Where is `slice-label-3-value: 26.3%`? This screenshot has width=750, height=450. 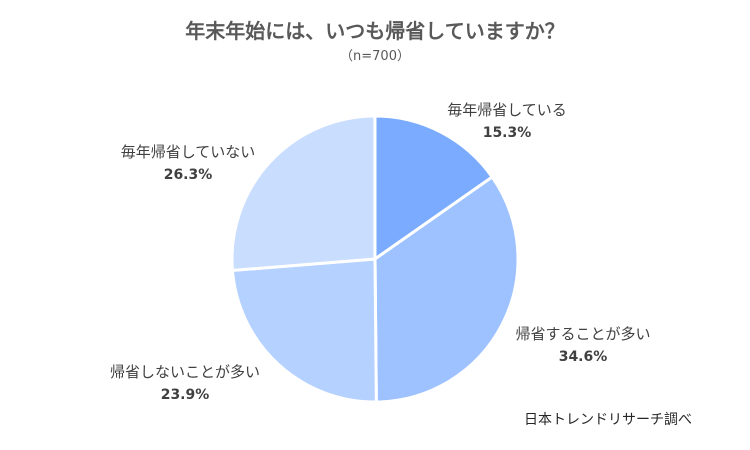
slice-label-3-value: 26.3% is located at coordinates (188, 175).